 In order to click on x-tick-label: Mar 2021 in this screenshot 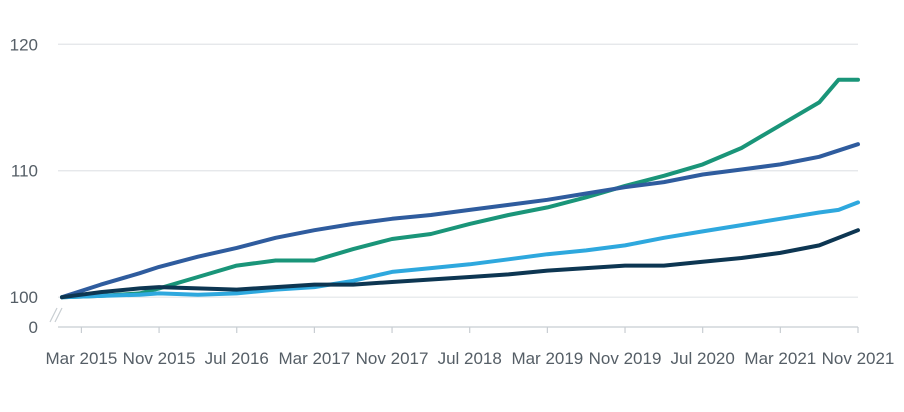, I will do `click(780, 358)`.